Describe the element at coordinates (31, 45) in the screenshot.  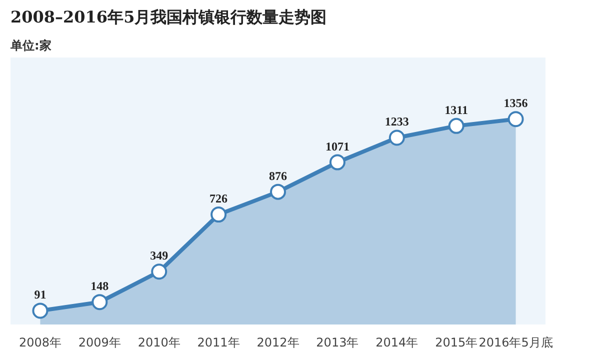
I see `chart-subtitle: 单位:家` at that location.